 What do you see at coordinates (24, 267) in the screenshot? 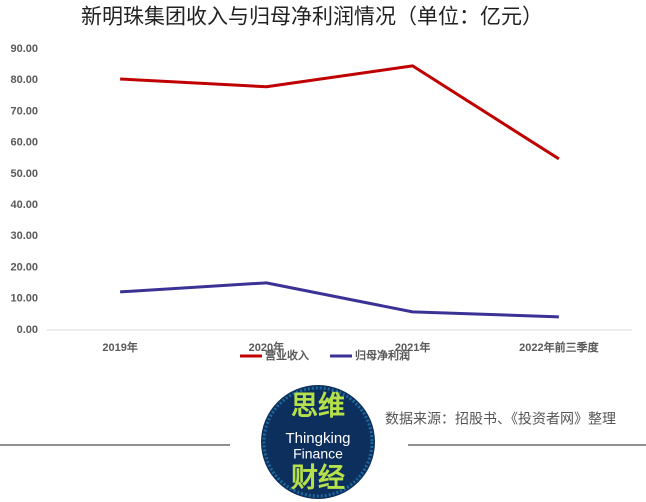
I see `y-tick-label: 20.00` at bounding box center [24, 267].